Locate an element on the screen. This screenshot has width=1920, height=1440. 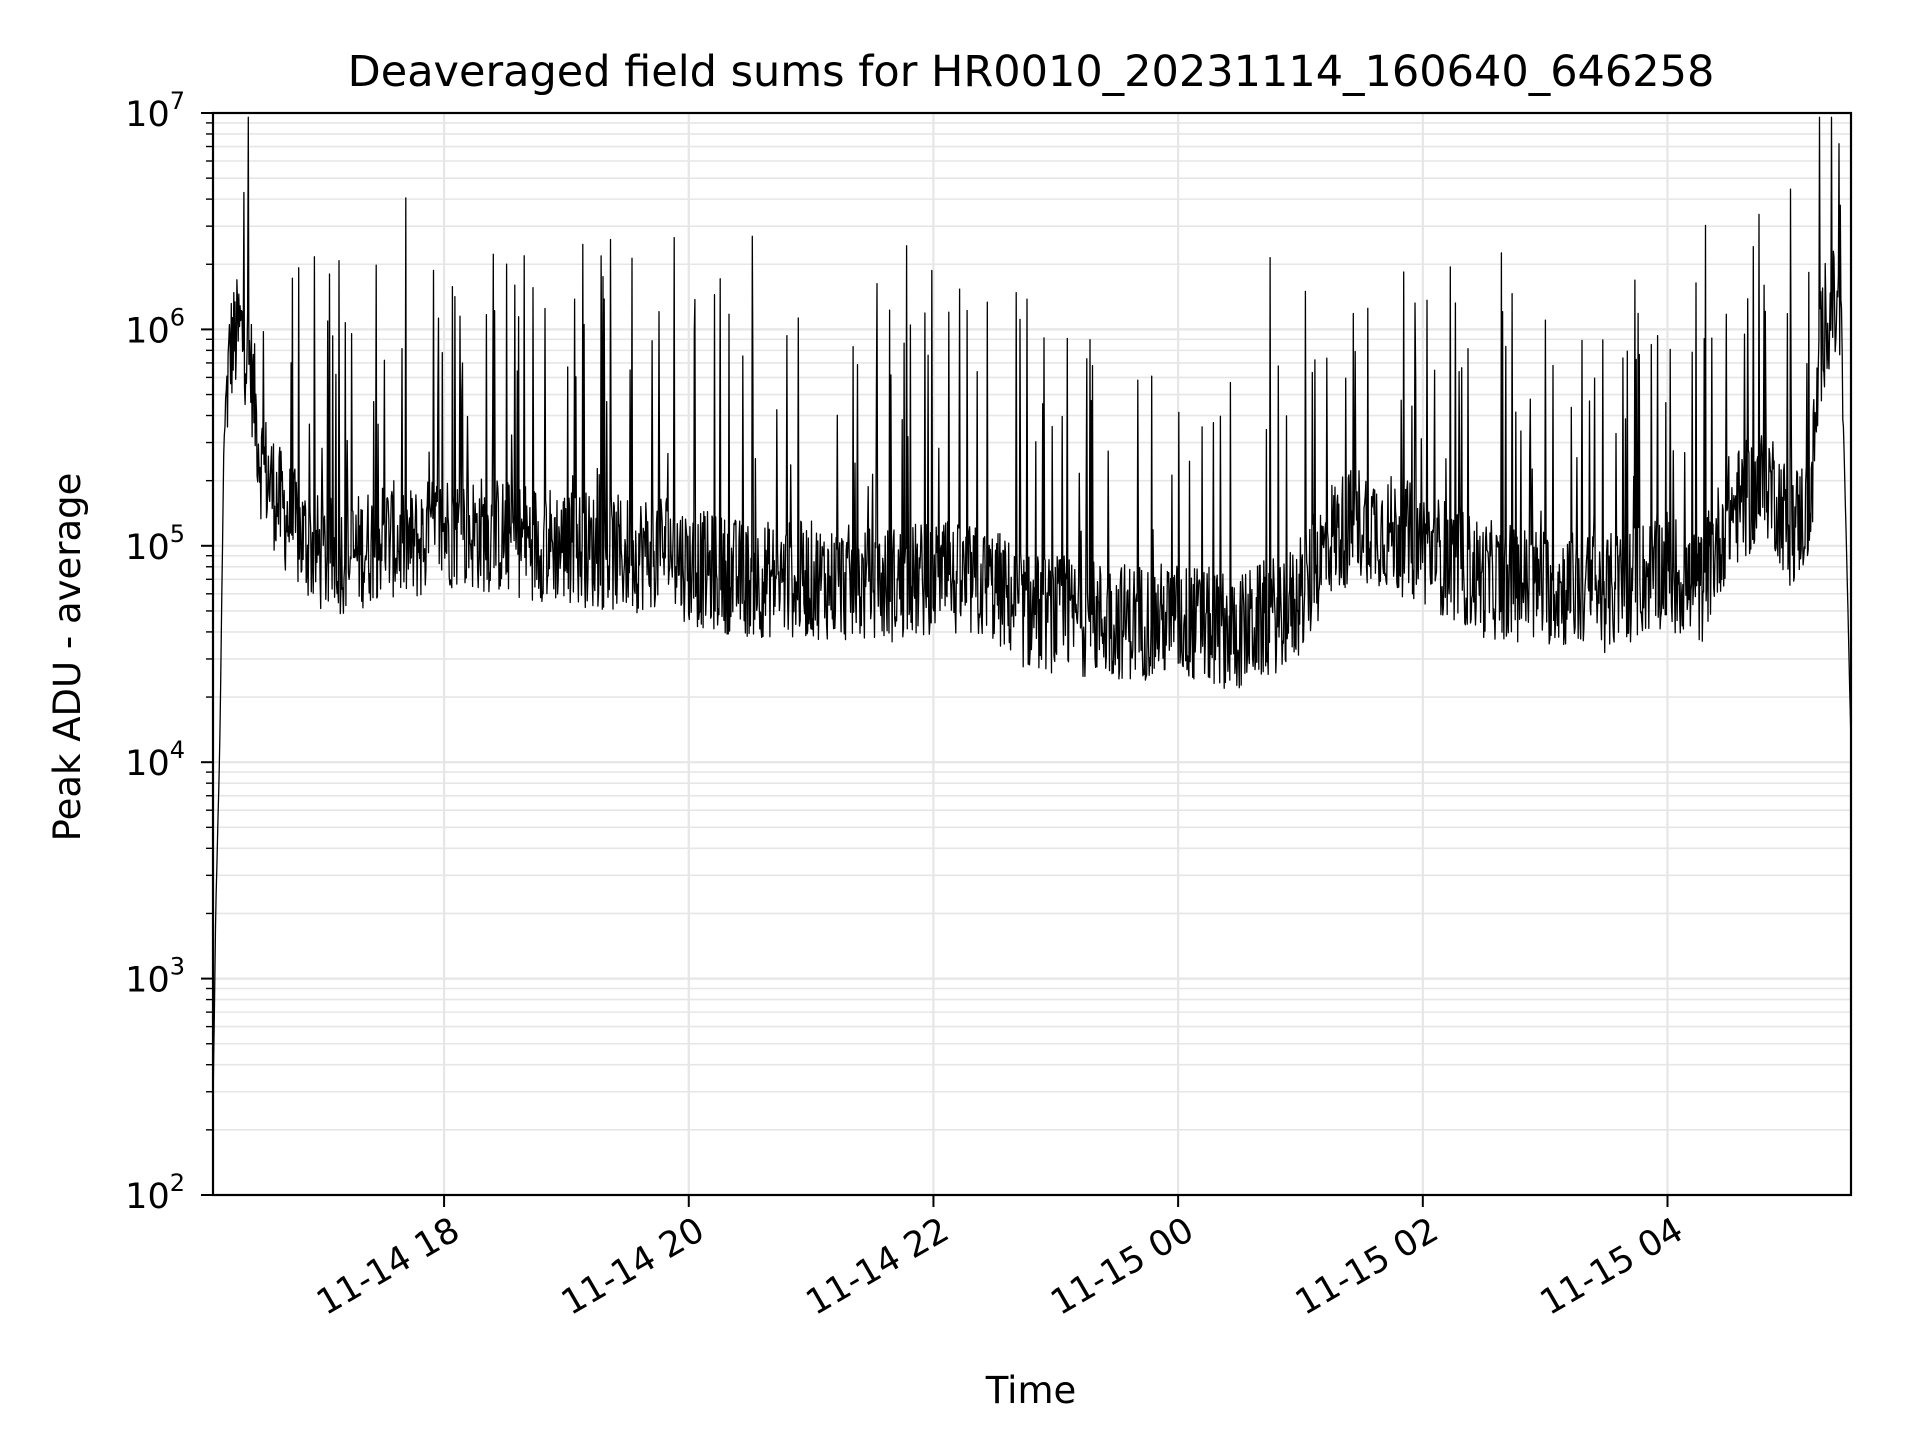
y-tick-label: 10² is located at coordinates (155, 1193).